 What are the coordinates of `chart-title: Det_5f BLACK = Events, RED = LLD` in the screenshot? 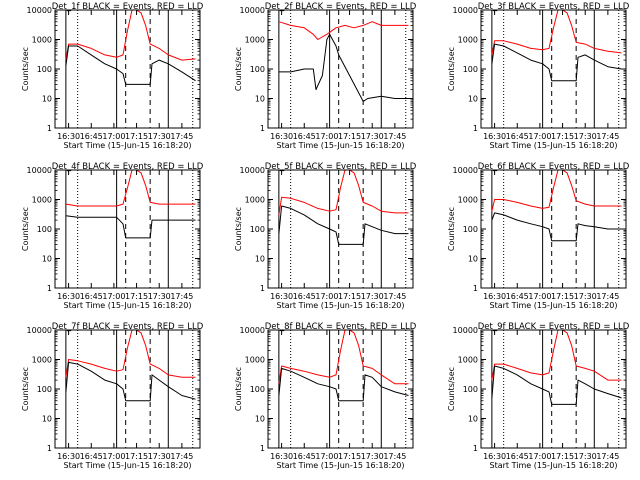 It's located at (341, 167).